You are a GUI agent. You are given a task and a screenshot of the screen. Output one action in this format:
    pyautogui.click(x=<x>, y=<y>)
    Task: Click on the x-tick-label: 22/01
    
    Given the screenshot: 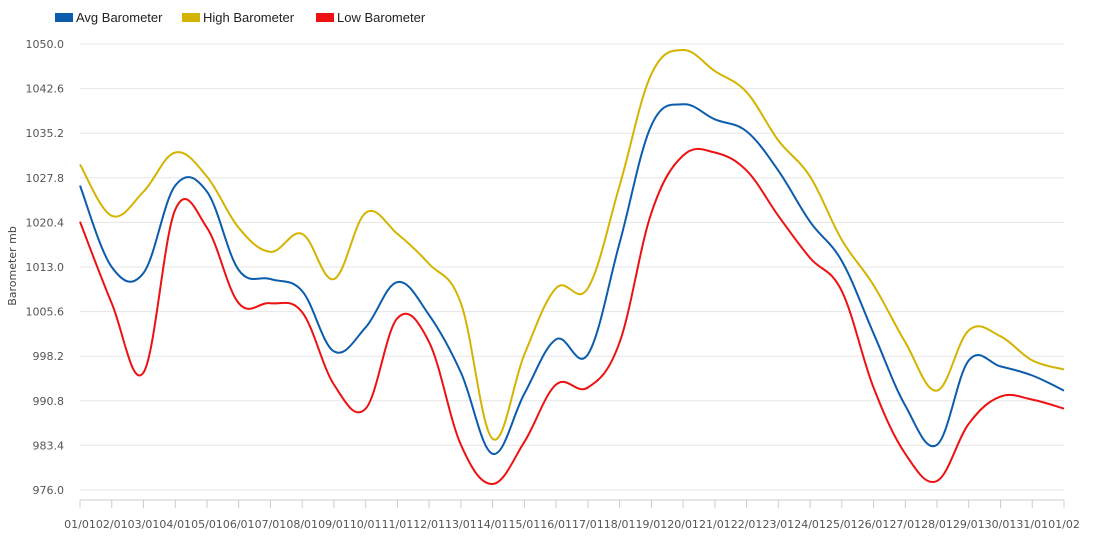 What is the action you would take?
    pyautogui.click(x=747, y=524)
    